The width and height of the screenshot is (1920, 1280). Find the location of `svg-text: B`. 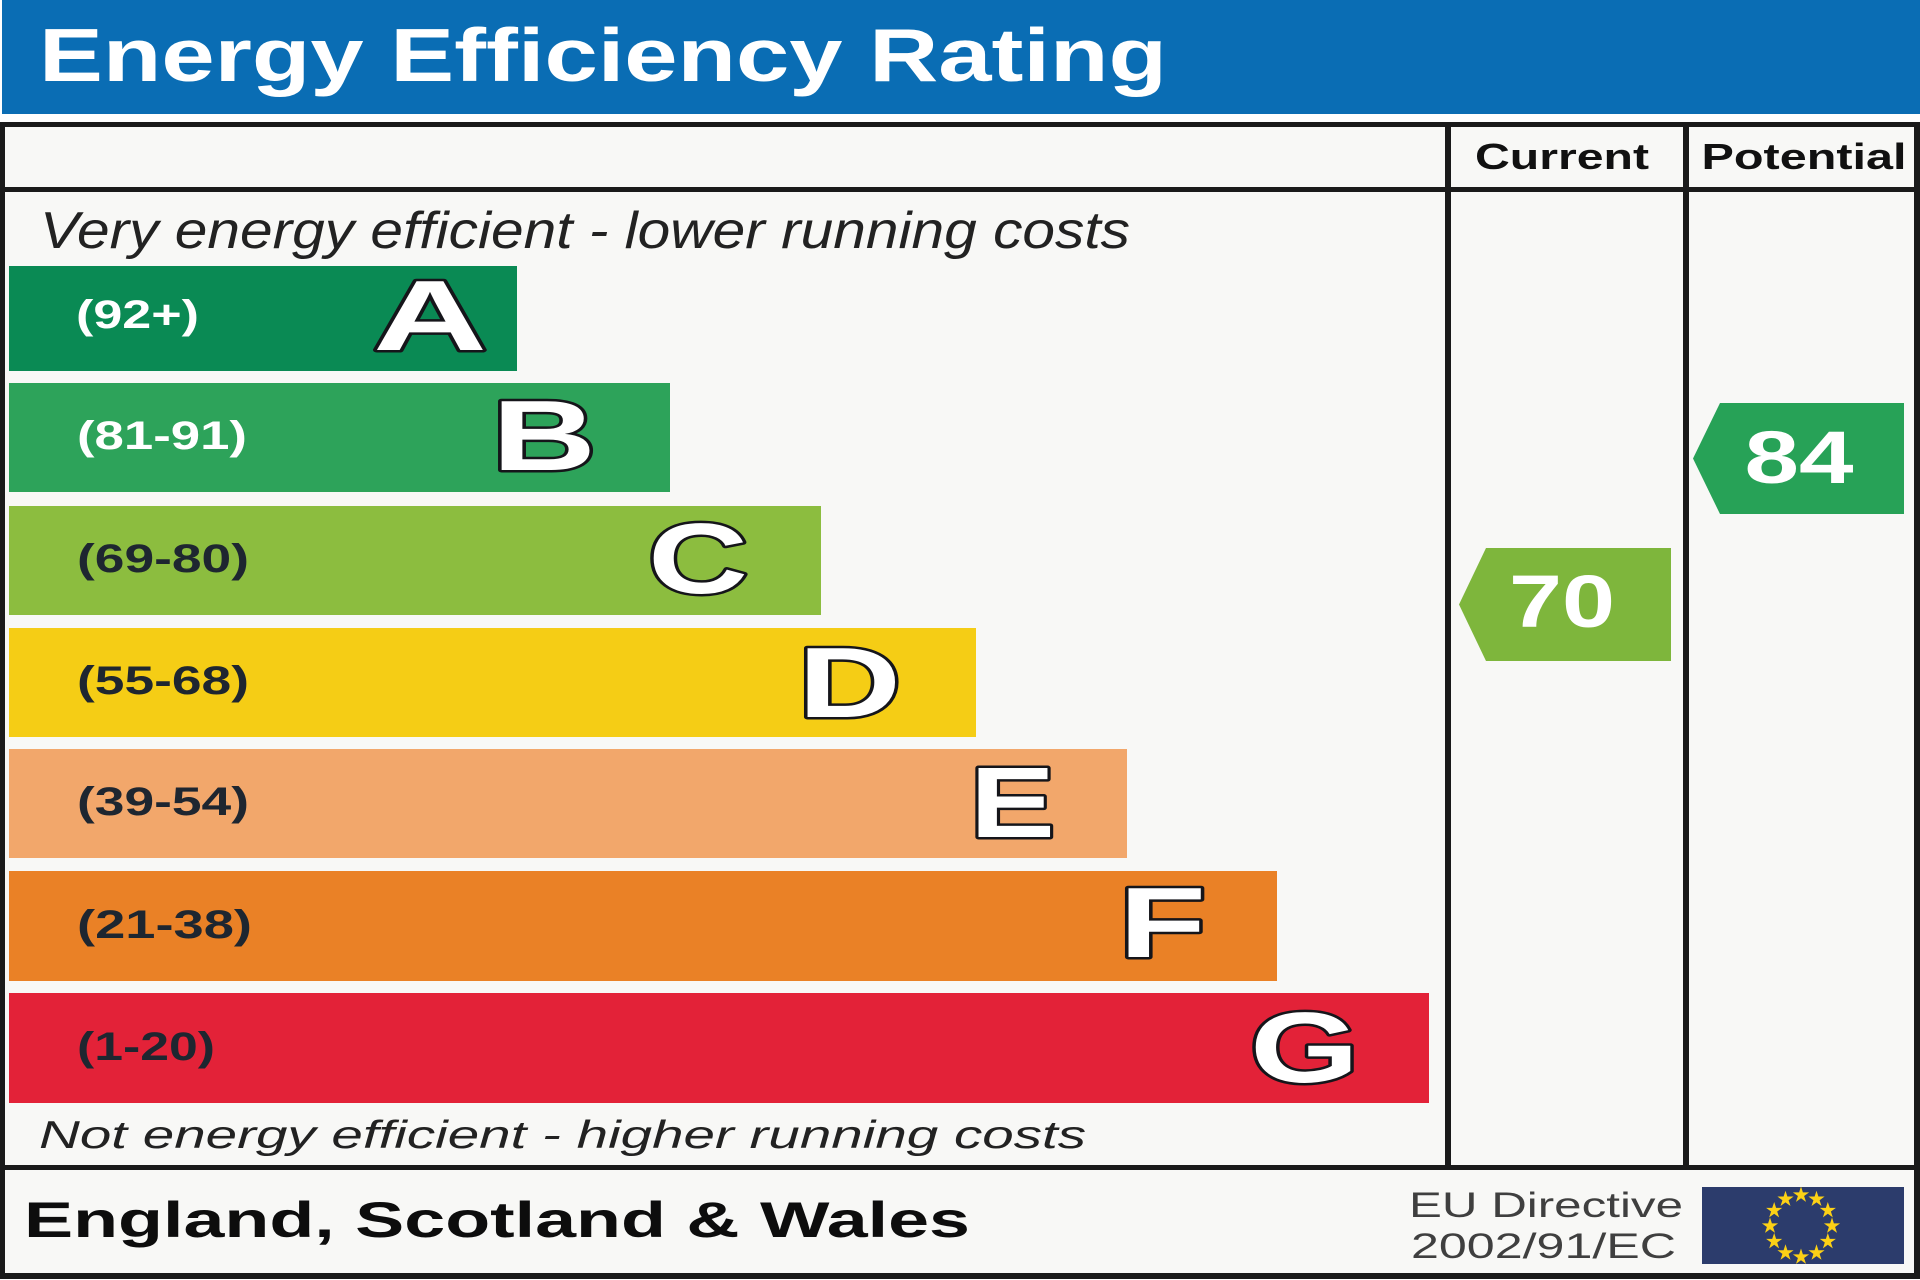

svg-text: B is located at coordinates (544, 436).